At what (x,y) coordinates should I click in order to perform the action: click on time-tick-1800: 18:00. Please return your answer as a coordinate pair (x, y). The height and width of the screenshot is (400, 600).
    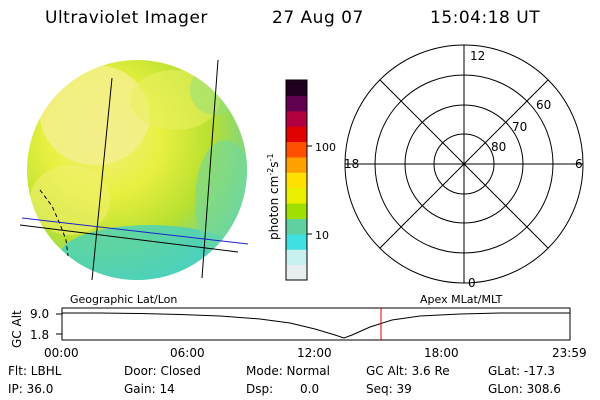
    Looking at the image, I should click on (441, 353).